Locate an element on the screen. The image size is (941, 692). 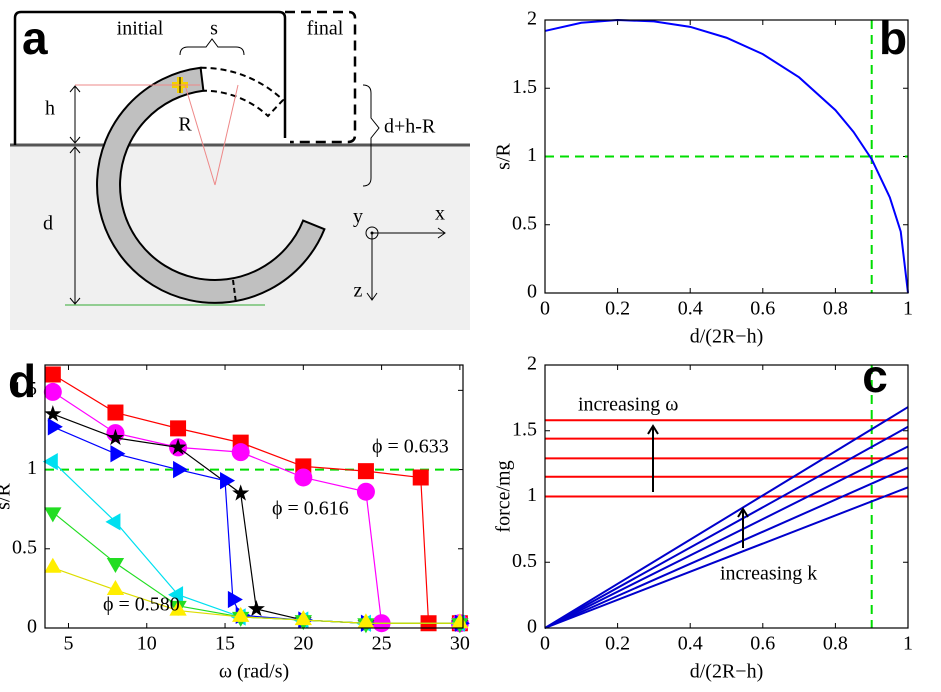
initial-box is located at coordinates (150, 77).